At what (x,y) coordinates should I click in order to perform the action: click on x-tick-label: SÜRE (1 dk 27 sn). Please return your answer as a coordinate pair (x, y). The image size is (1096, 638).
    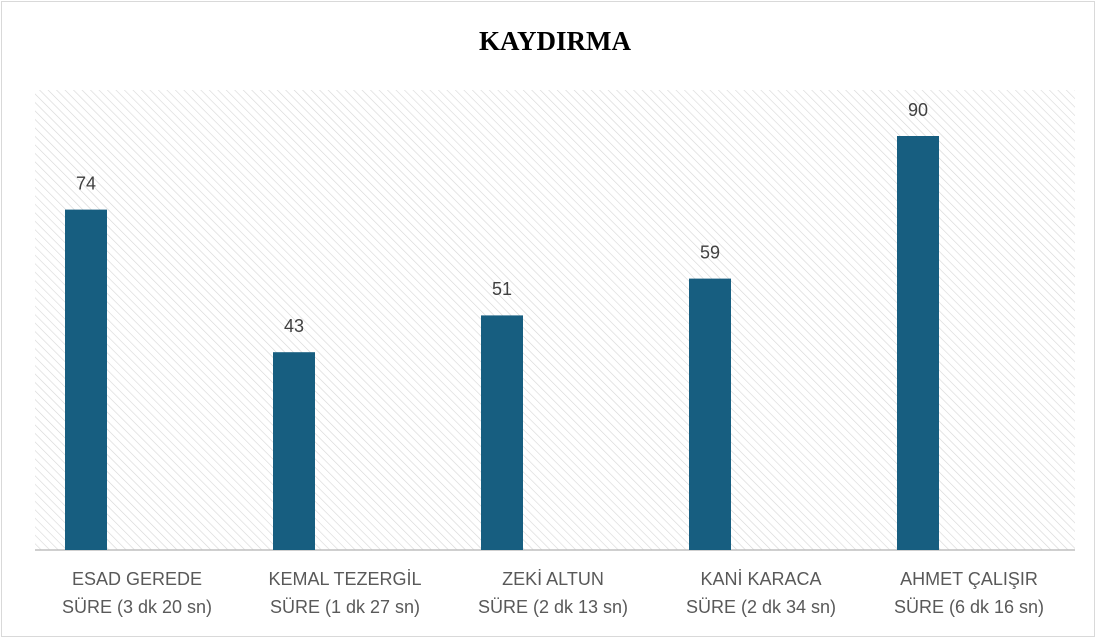
    Looking at the image, I should click on (345, 607).